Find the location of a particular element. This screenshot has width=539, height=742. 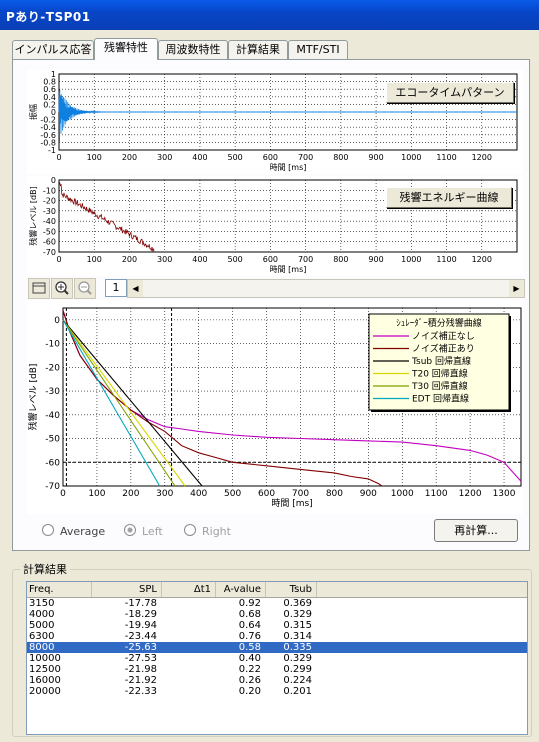

results-row: 4000 -18.29 0.68 0.329 is located at coordinates (277, 614).